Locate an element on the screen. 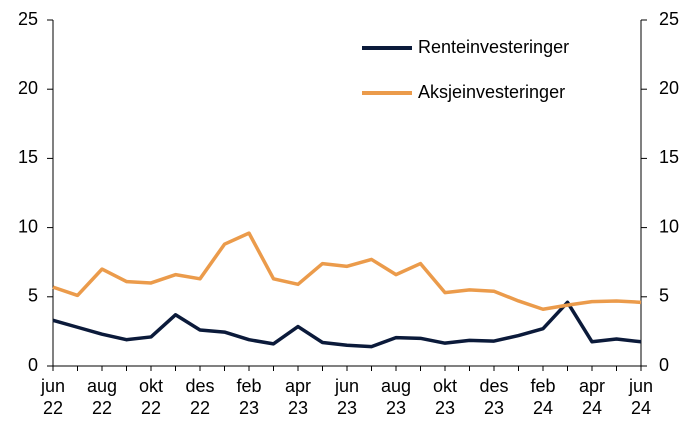  x-tick-label: jun 24 is located at coordinates (641, 397).